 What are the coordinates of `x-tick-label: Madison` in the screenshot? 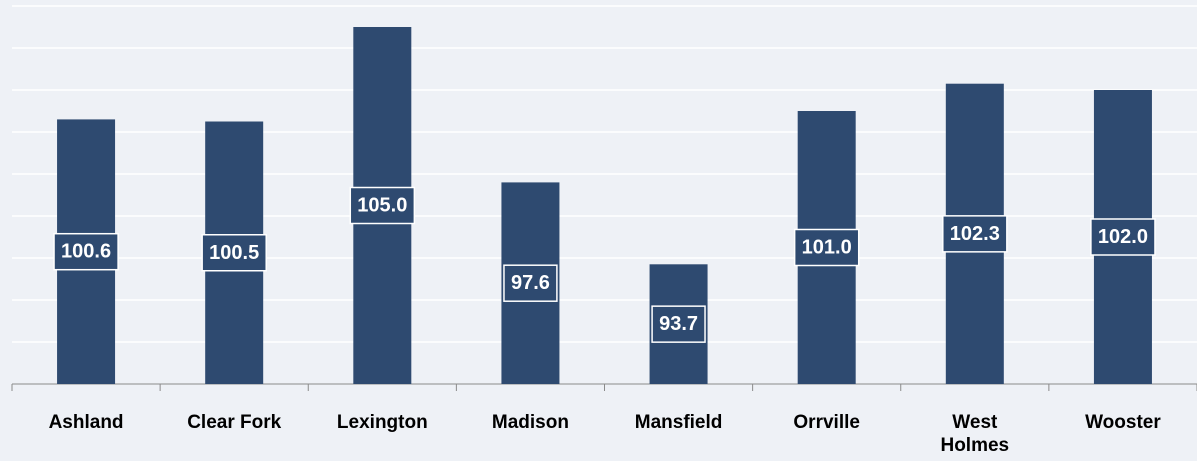 It's located at (530, 422).